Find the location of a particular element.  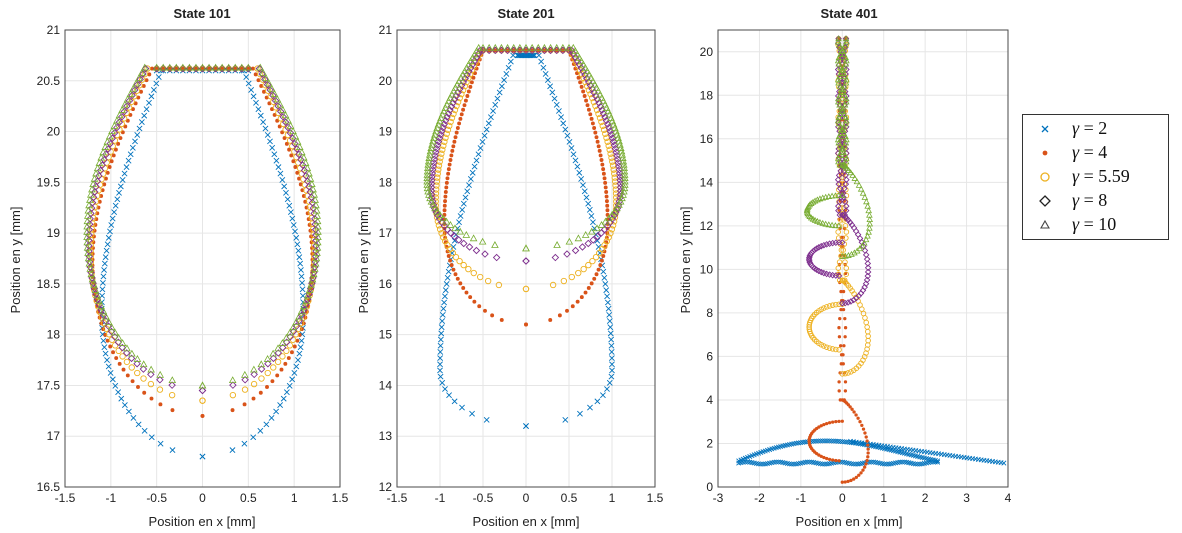

y-tick-label: 2 is located at coordinates (709, 443).